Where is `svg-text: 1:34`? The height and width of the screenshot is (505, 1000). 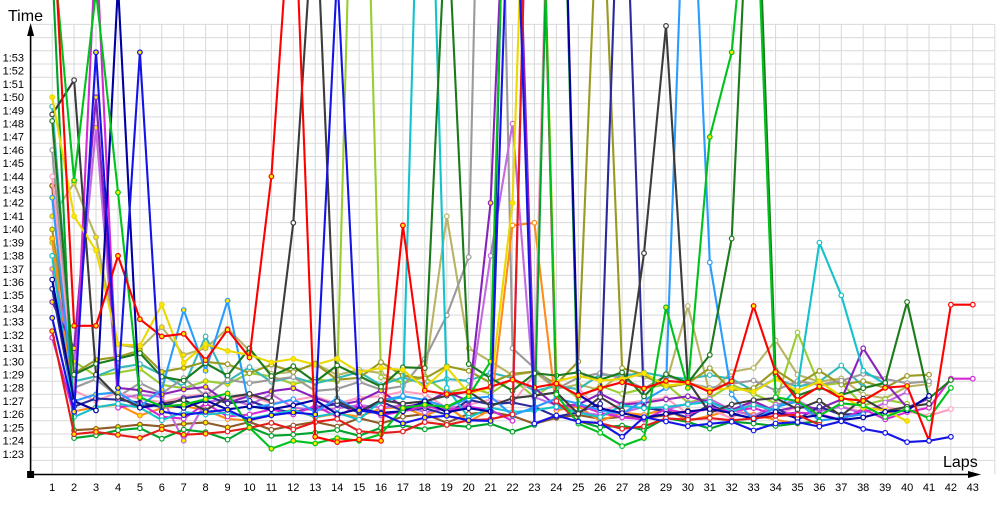 svg-text: 1:34 is located at coordinates (13, 309).